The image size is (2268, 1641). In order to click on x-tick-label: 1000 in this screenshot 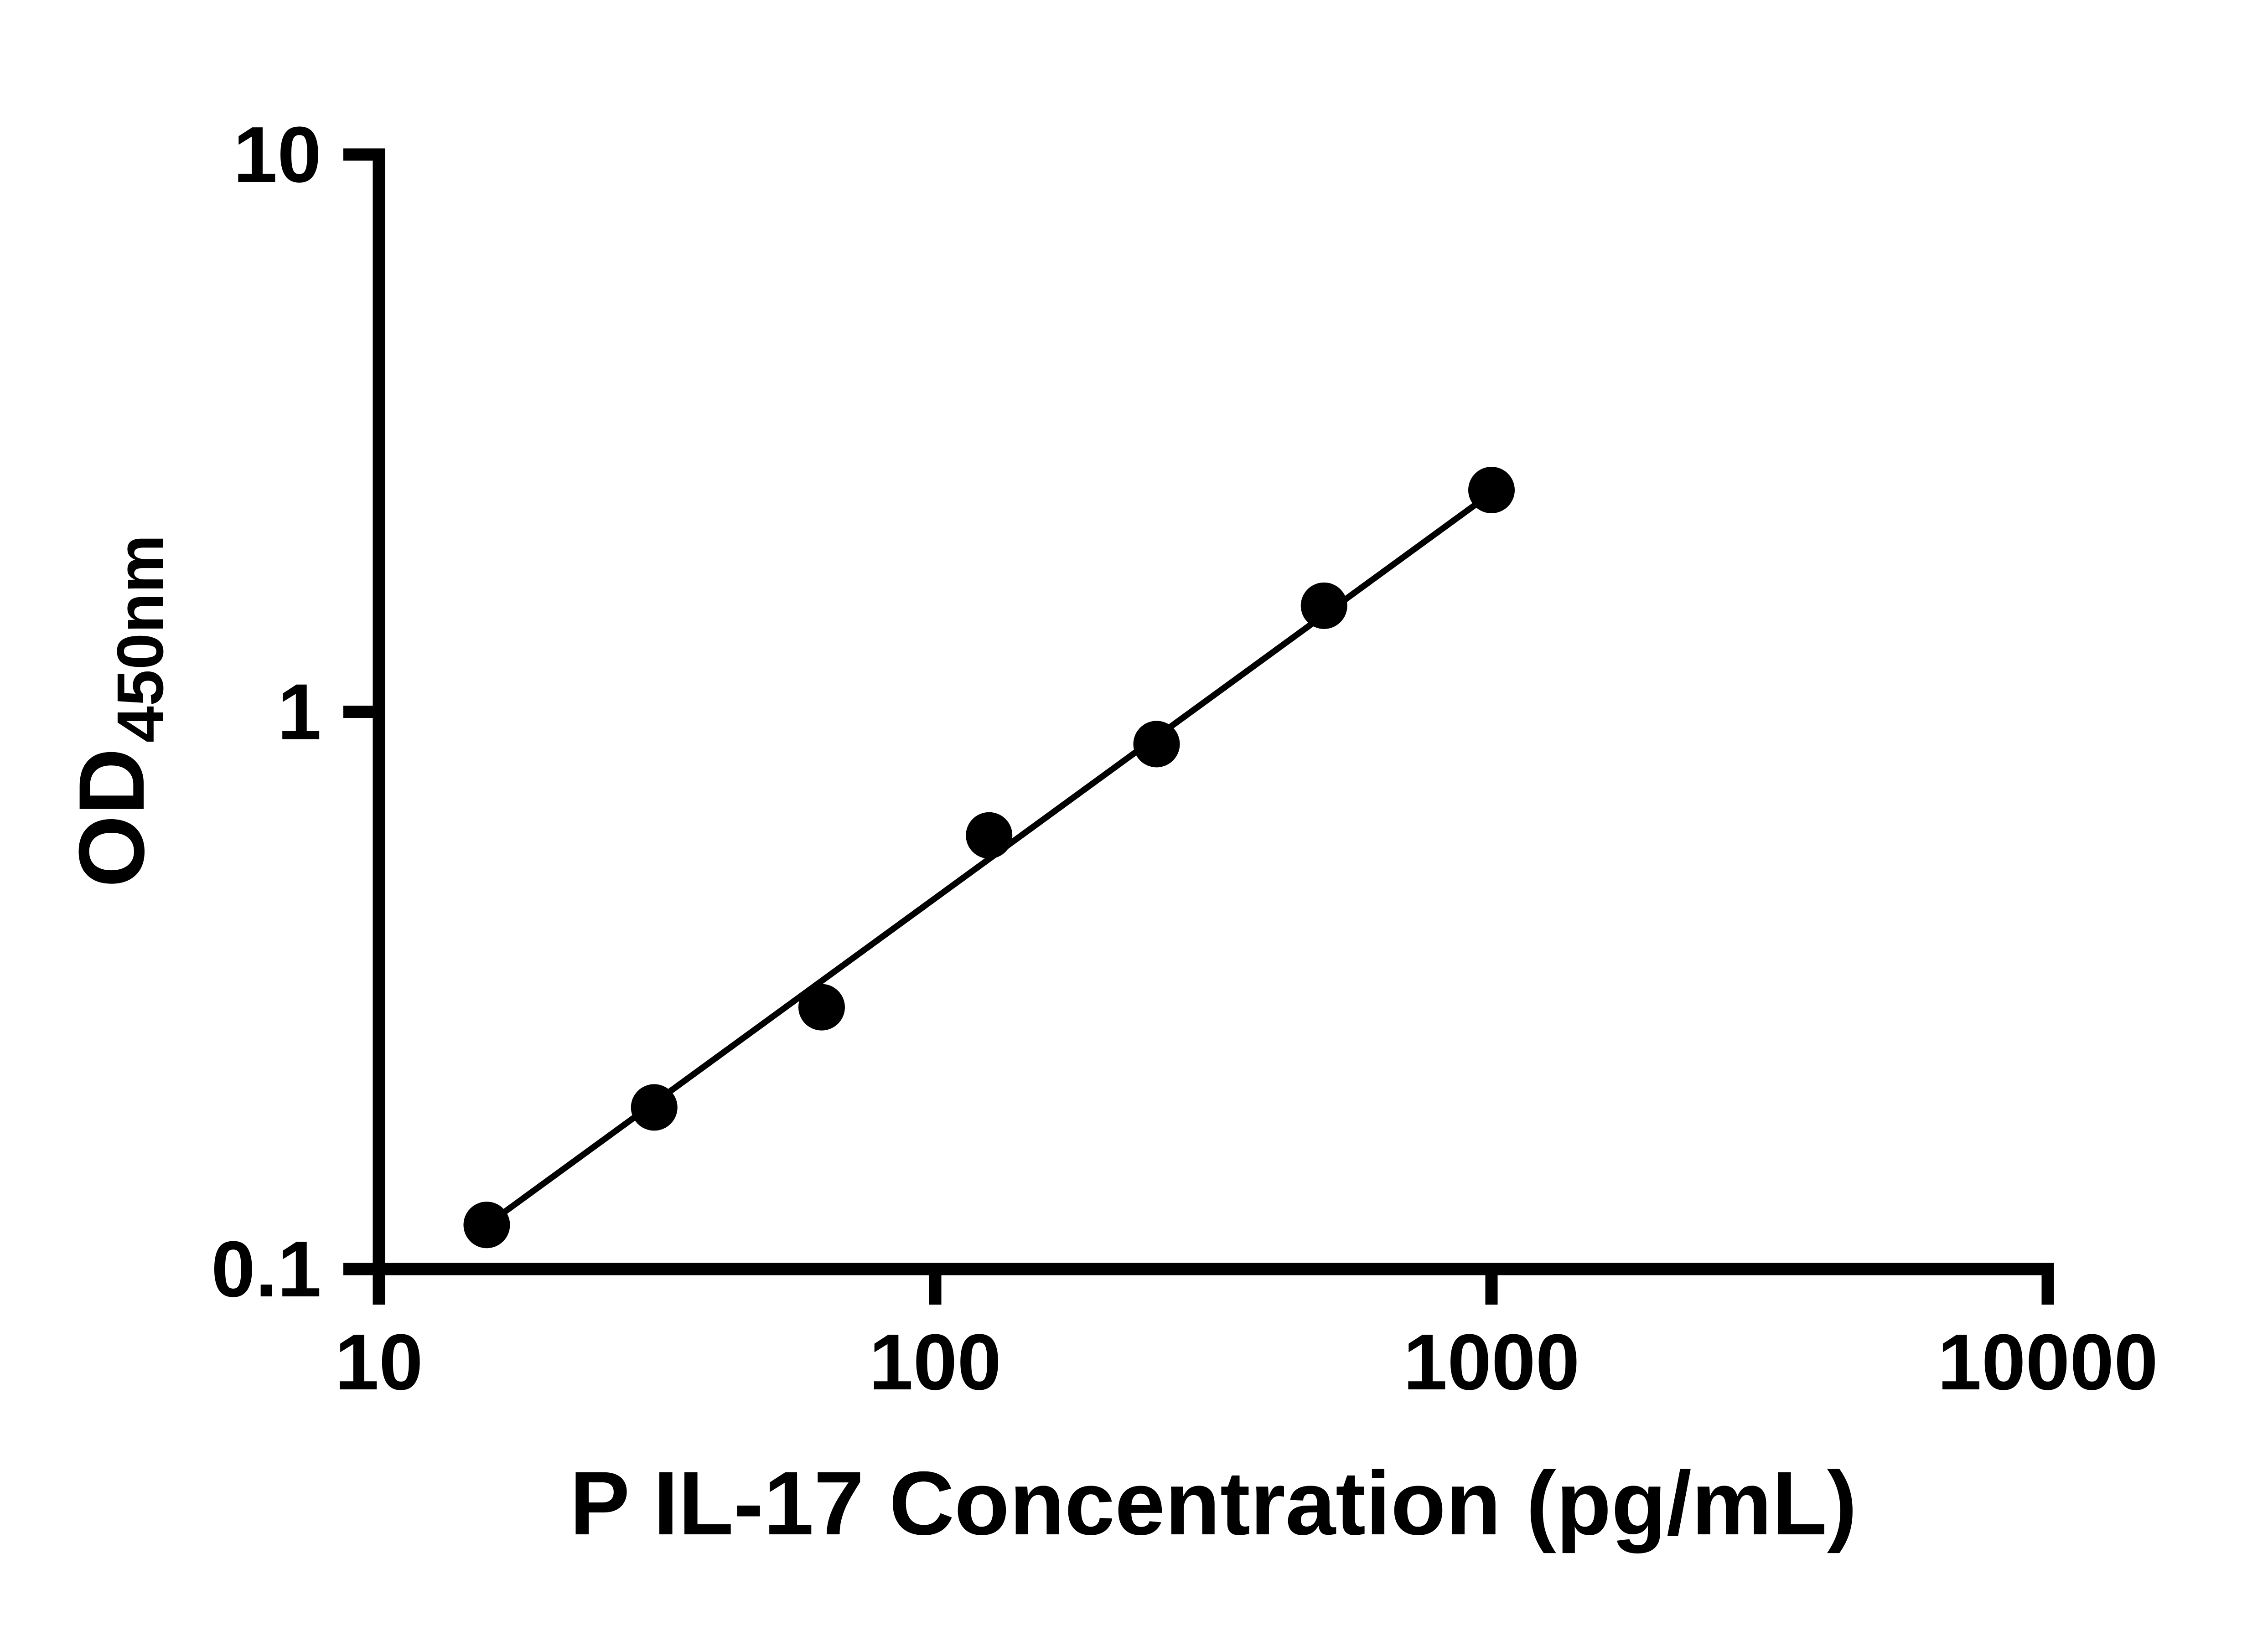, I will do `click(1491, 1361)`.